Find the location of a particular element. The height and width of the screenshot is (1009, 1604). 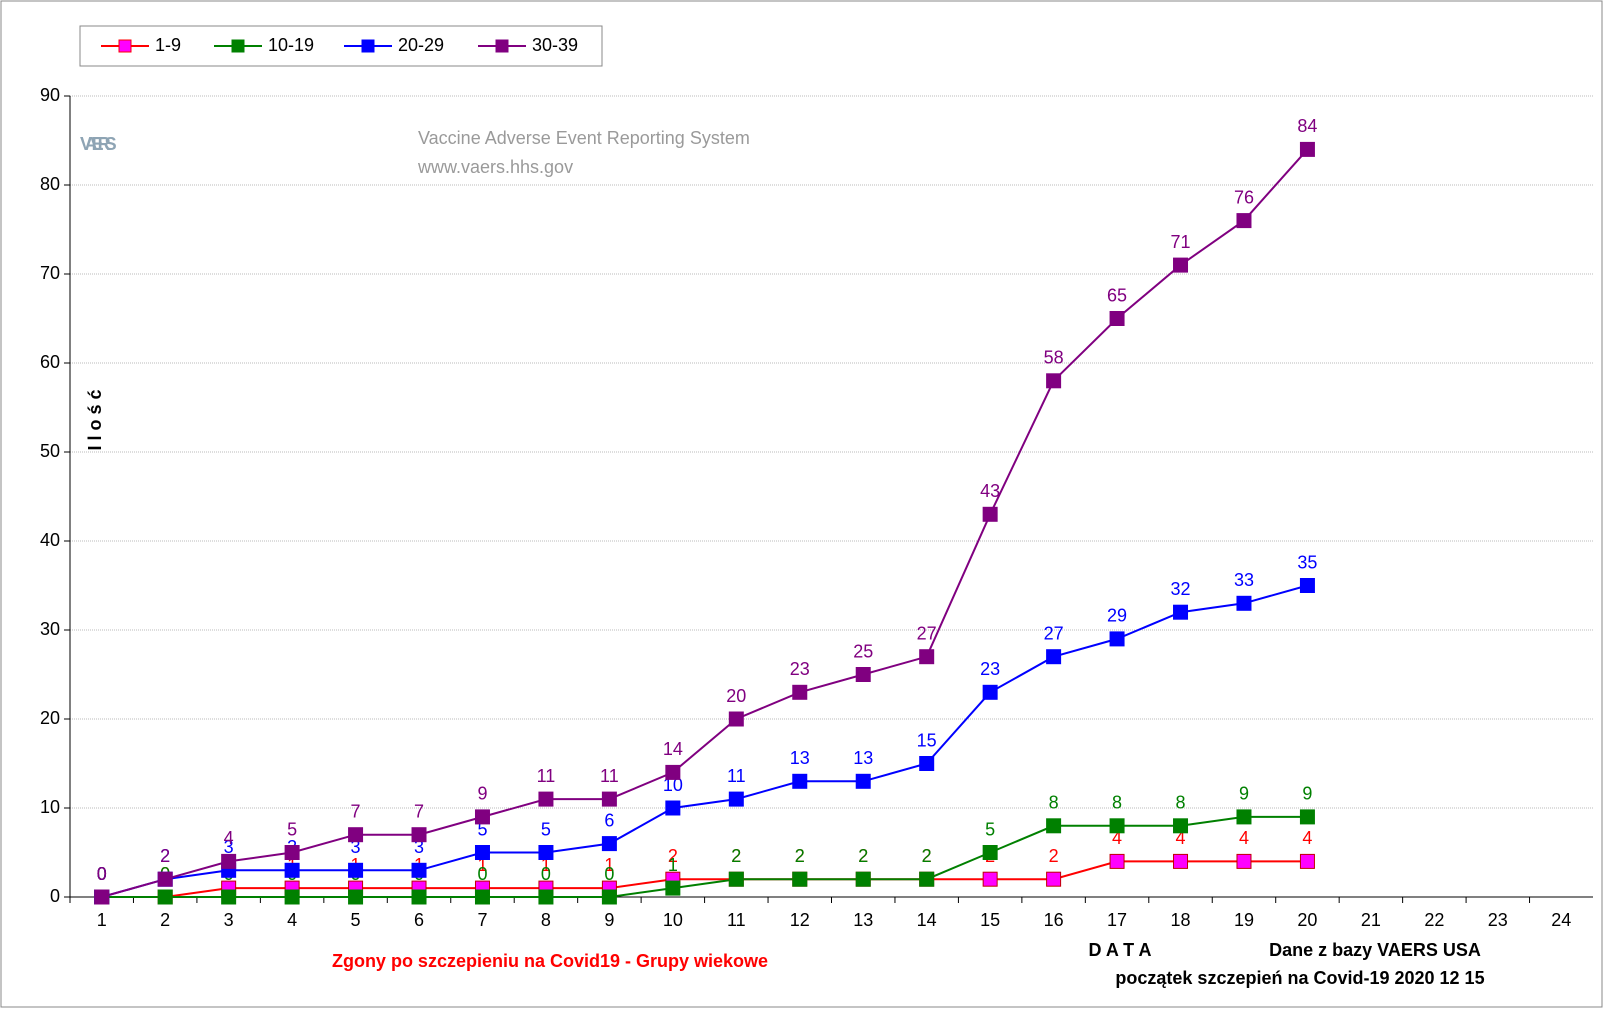

x-tick-label: 21 is located at coordinates (1371, 920).